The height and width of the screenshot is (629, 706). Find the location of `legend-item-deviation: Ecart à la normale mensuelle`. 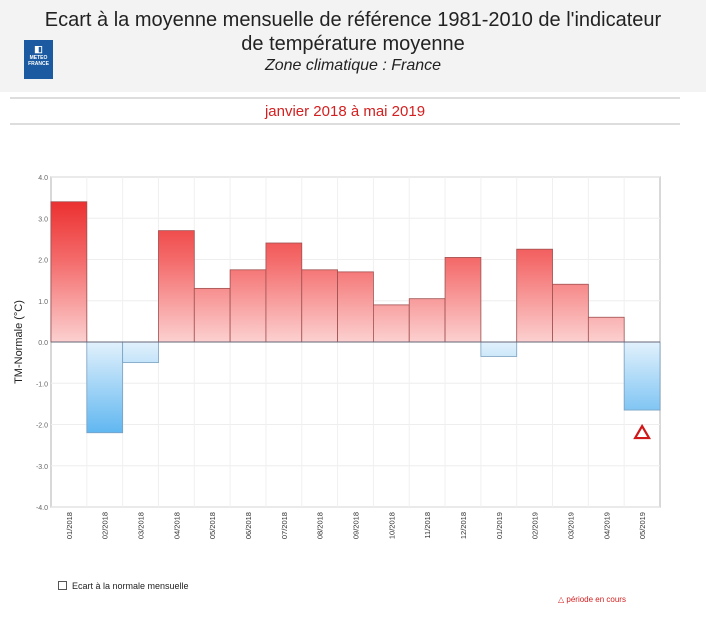

legend-item-deviation: Ecart à la normale mensuelle is located at coordinates (123, 586).